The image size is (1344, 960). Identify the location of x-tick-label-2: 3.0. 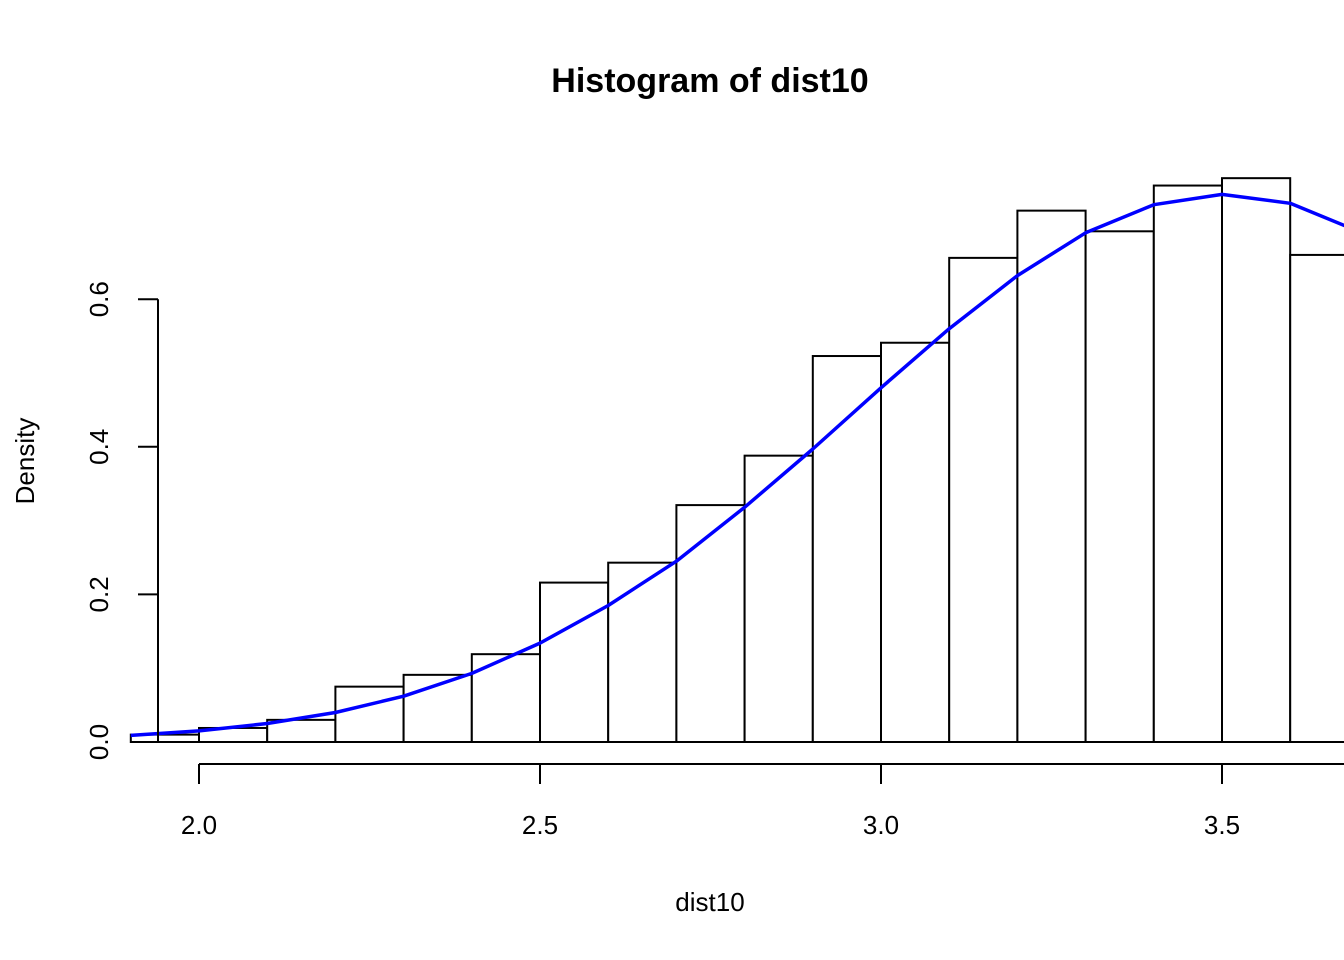
(881, 825).